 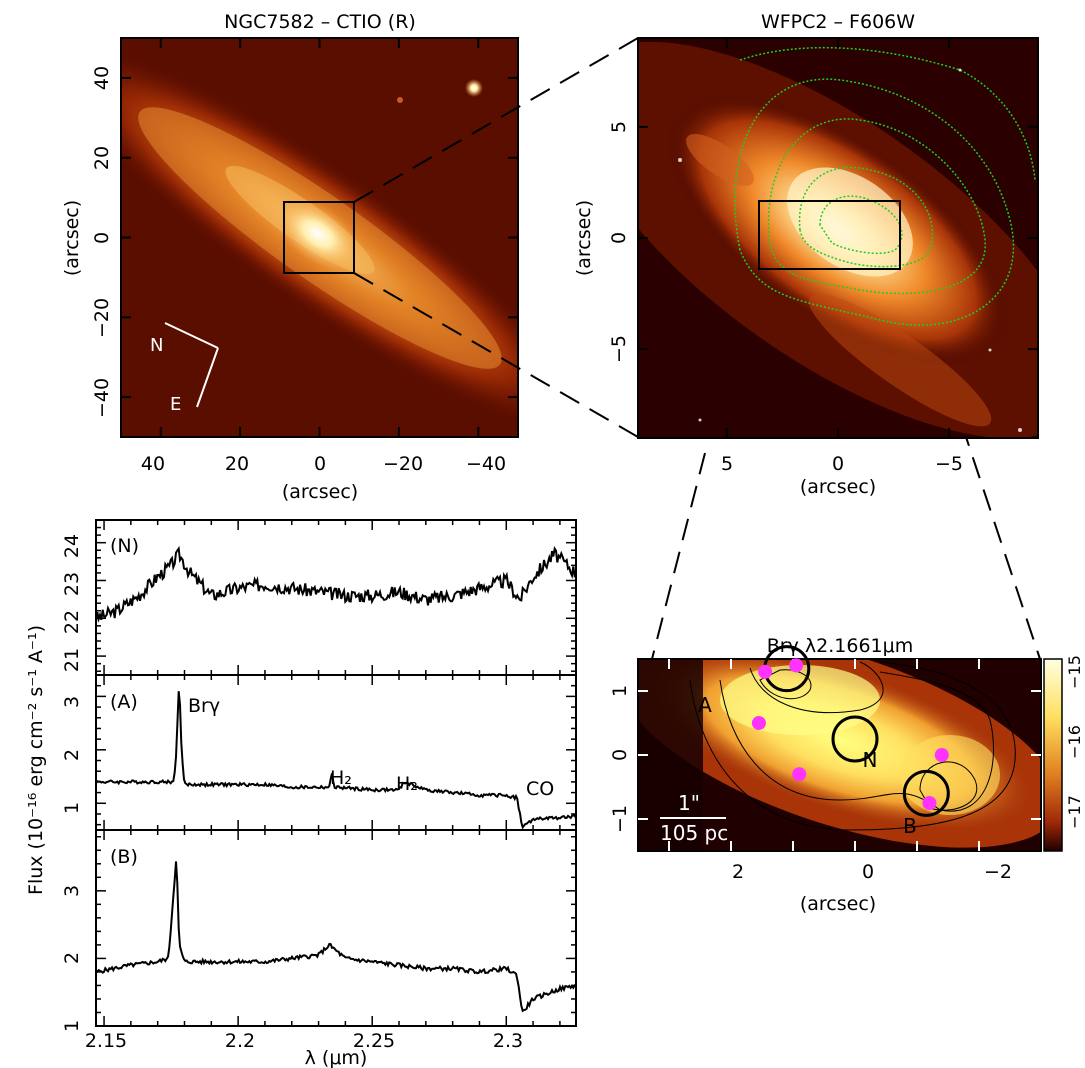 I want to click on brg-yticks: 1 0 −1, so click(x=620, y=759).